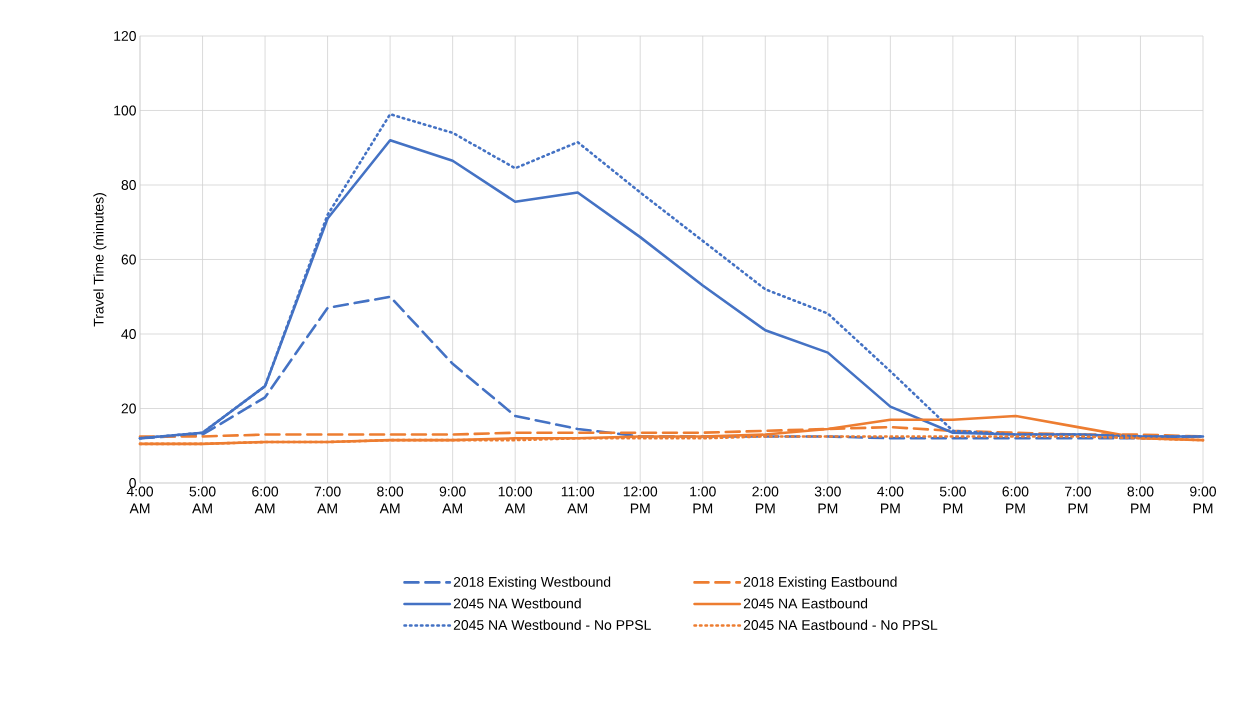  I want to click on x-tick-label: 9:00 PM, so click(1203, 500).